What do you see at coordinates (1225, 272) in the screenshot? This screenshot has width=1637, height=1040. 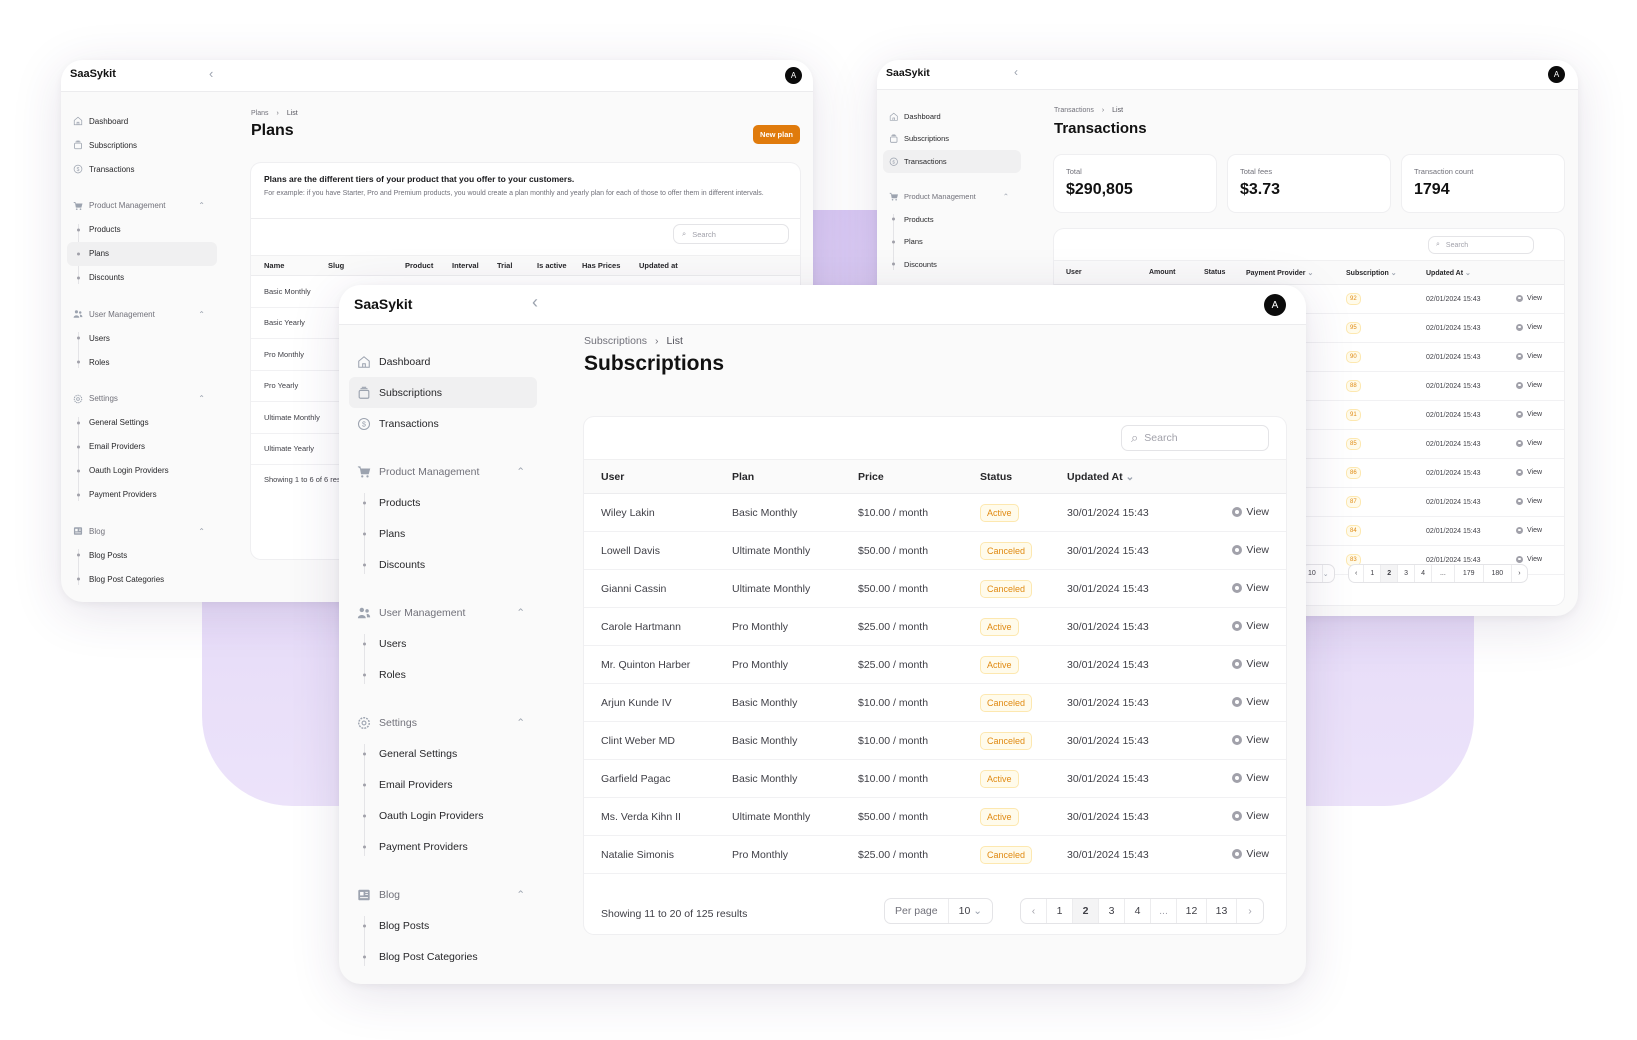 I see `column-header-status: Status` at bounding box center [1225, 272].